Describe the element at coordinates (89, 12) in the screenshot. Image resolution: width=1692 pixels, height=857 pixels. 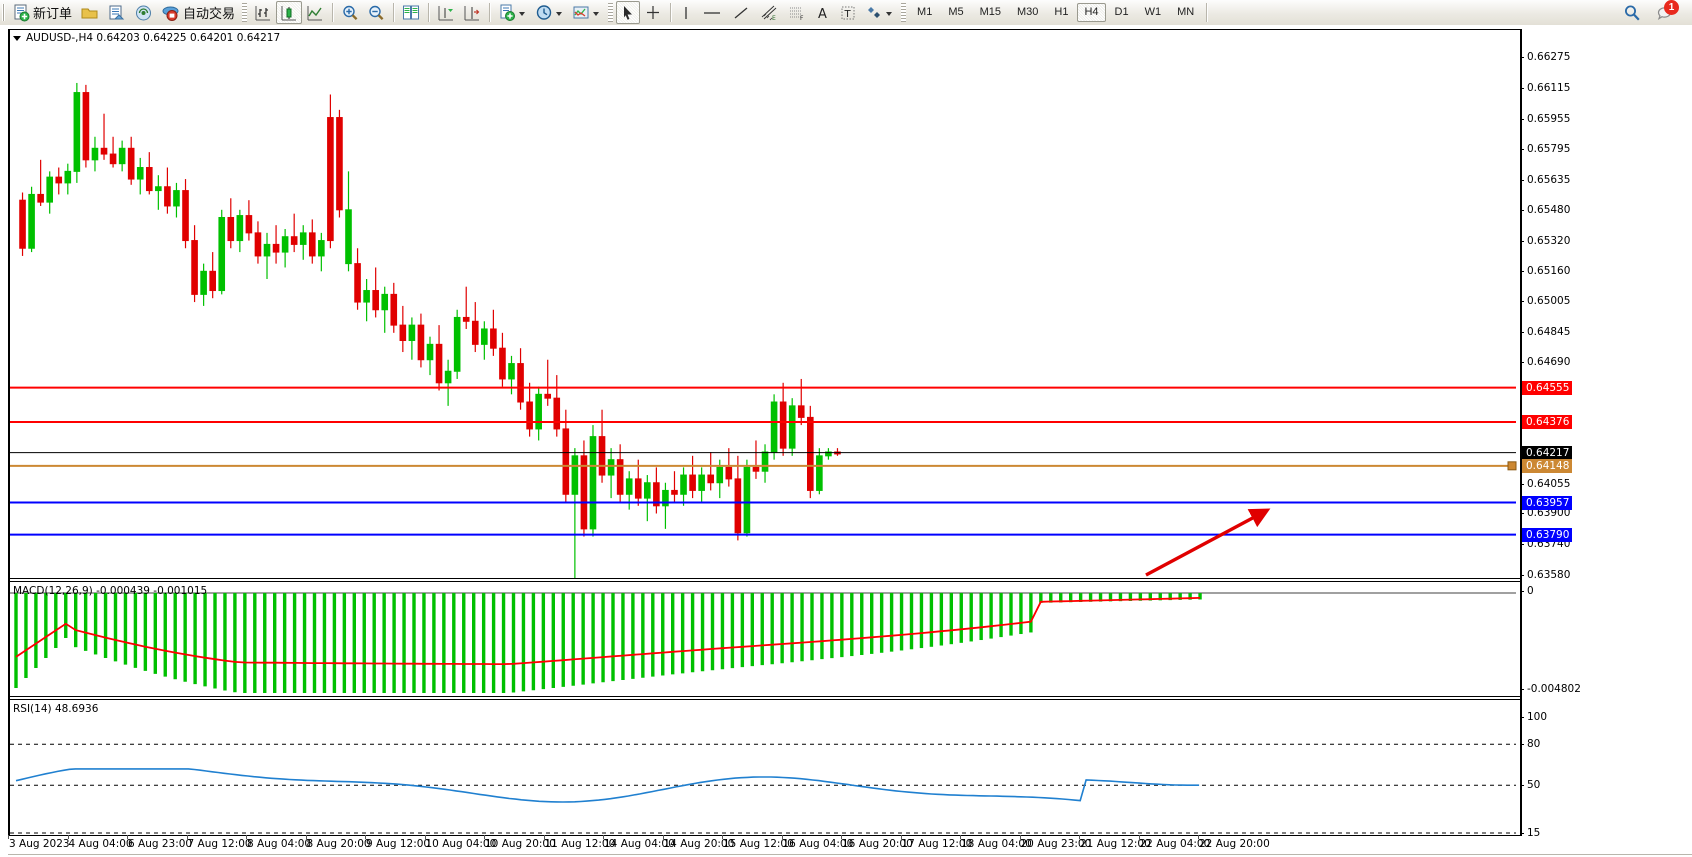
I see `data-window-button` at that location.